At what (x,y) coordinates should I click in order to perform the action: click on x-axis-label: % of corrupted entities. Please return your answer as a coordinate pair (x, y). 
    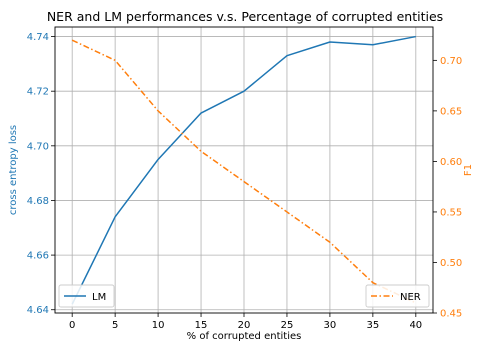
    Looking at the image, I should click on (244, 336).